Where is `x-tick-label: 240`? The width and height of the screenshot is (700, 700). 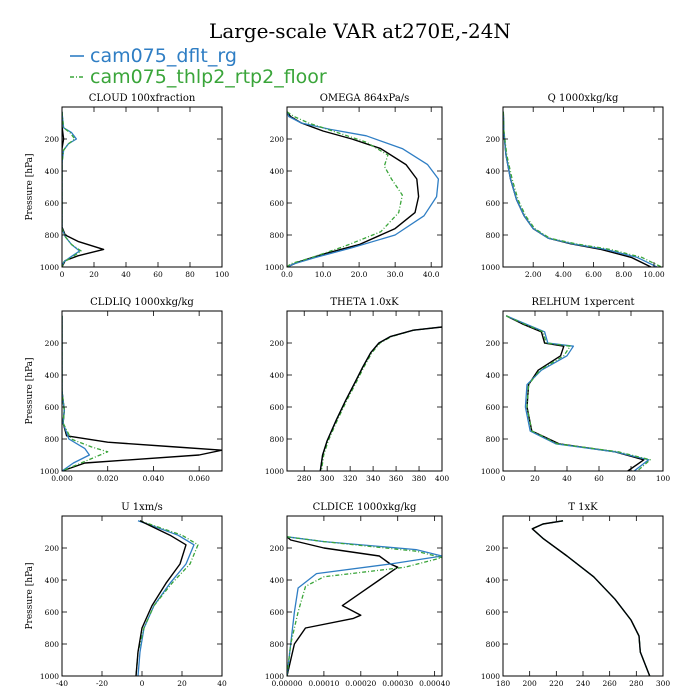
x-tick-label: 240 is located at coordinates (583, 683).